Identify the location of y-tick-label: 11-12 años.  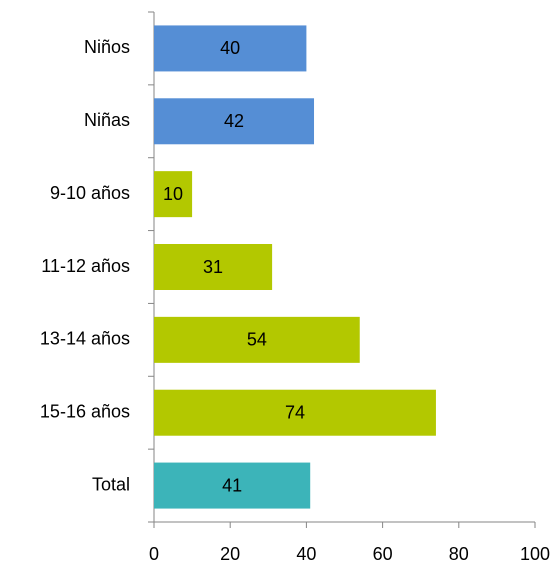
(85, 266).